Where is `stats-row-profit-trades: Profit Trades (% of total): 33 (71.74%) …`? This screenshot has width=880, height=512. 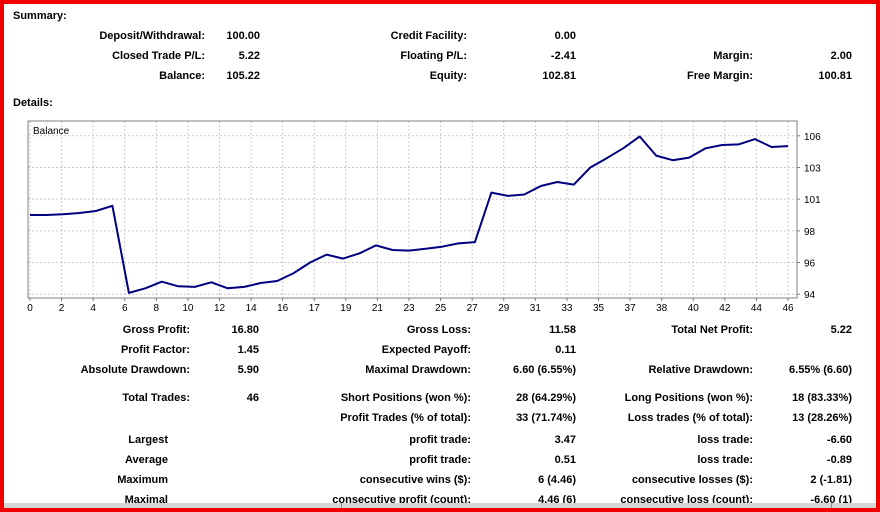
stats-row-profit-trades: Profit Trades (% of total): 33 (71.74%) … is located at coordinates (428, 418).